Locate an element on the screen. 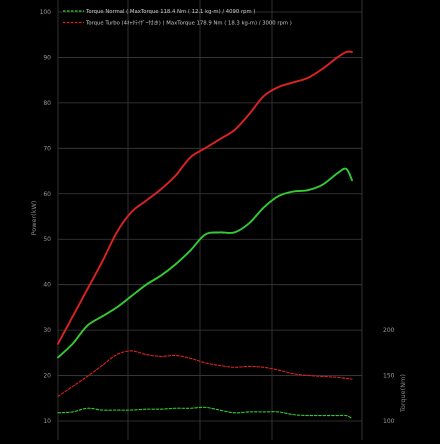 This screenshot has height=444, width=440. y-tick-label: 100 is located at coordinates (46, 12).